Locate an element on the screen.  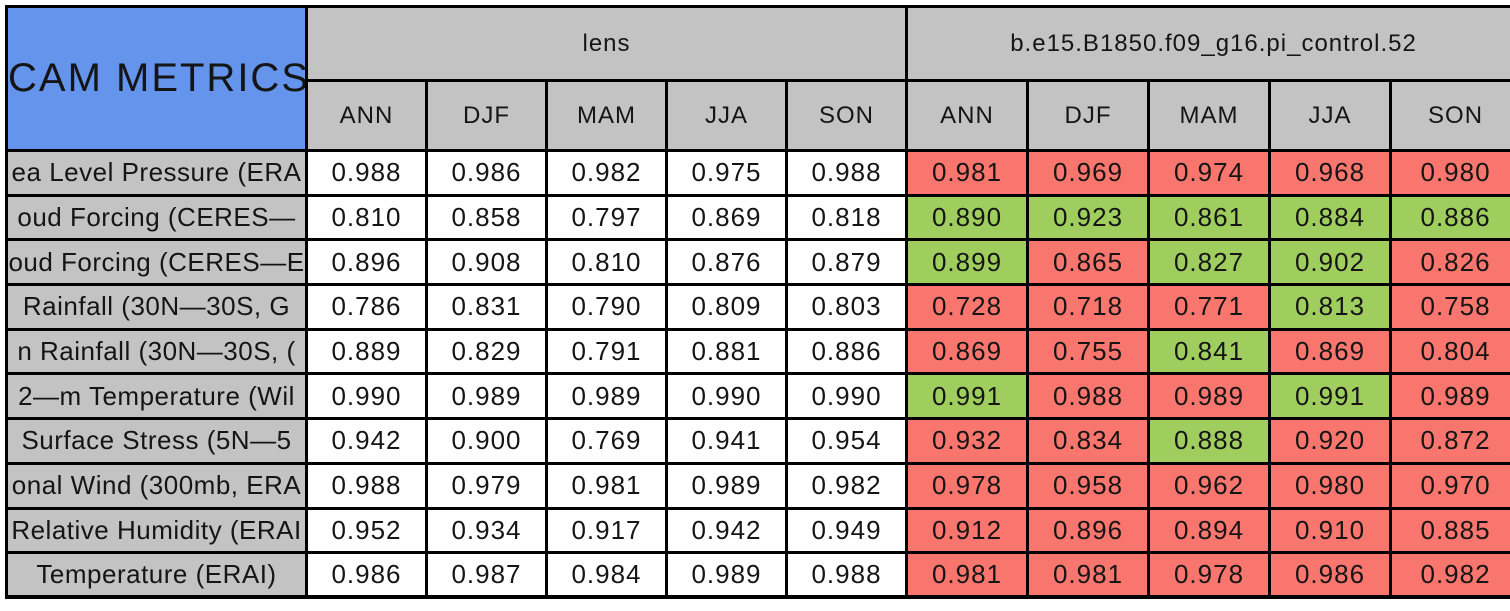
control-value-cell: 0.728 is located at coordinates (967, 307).